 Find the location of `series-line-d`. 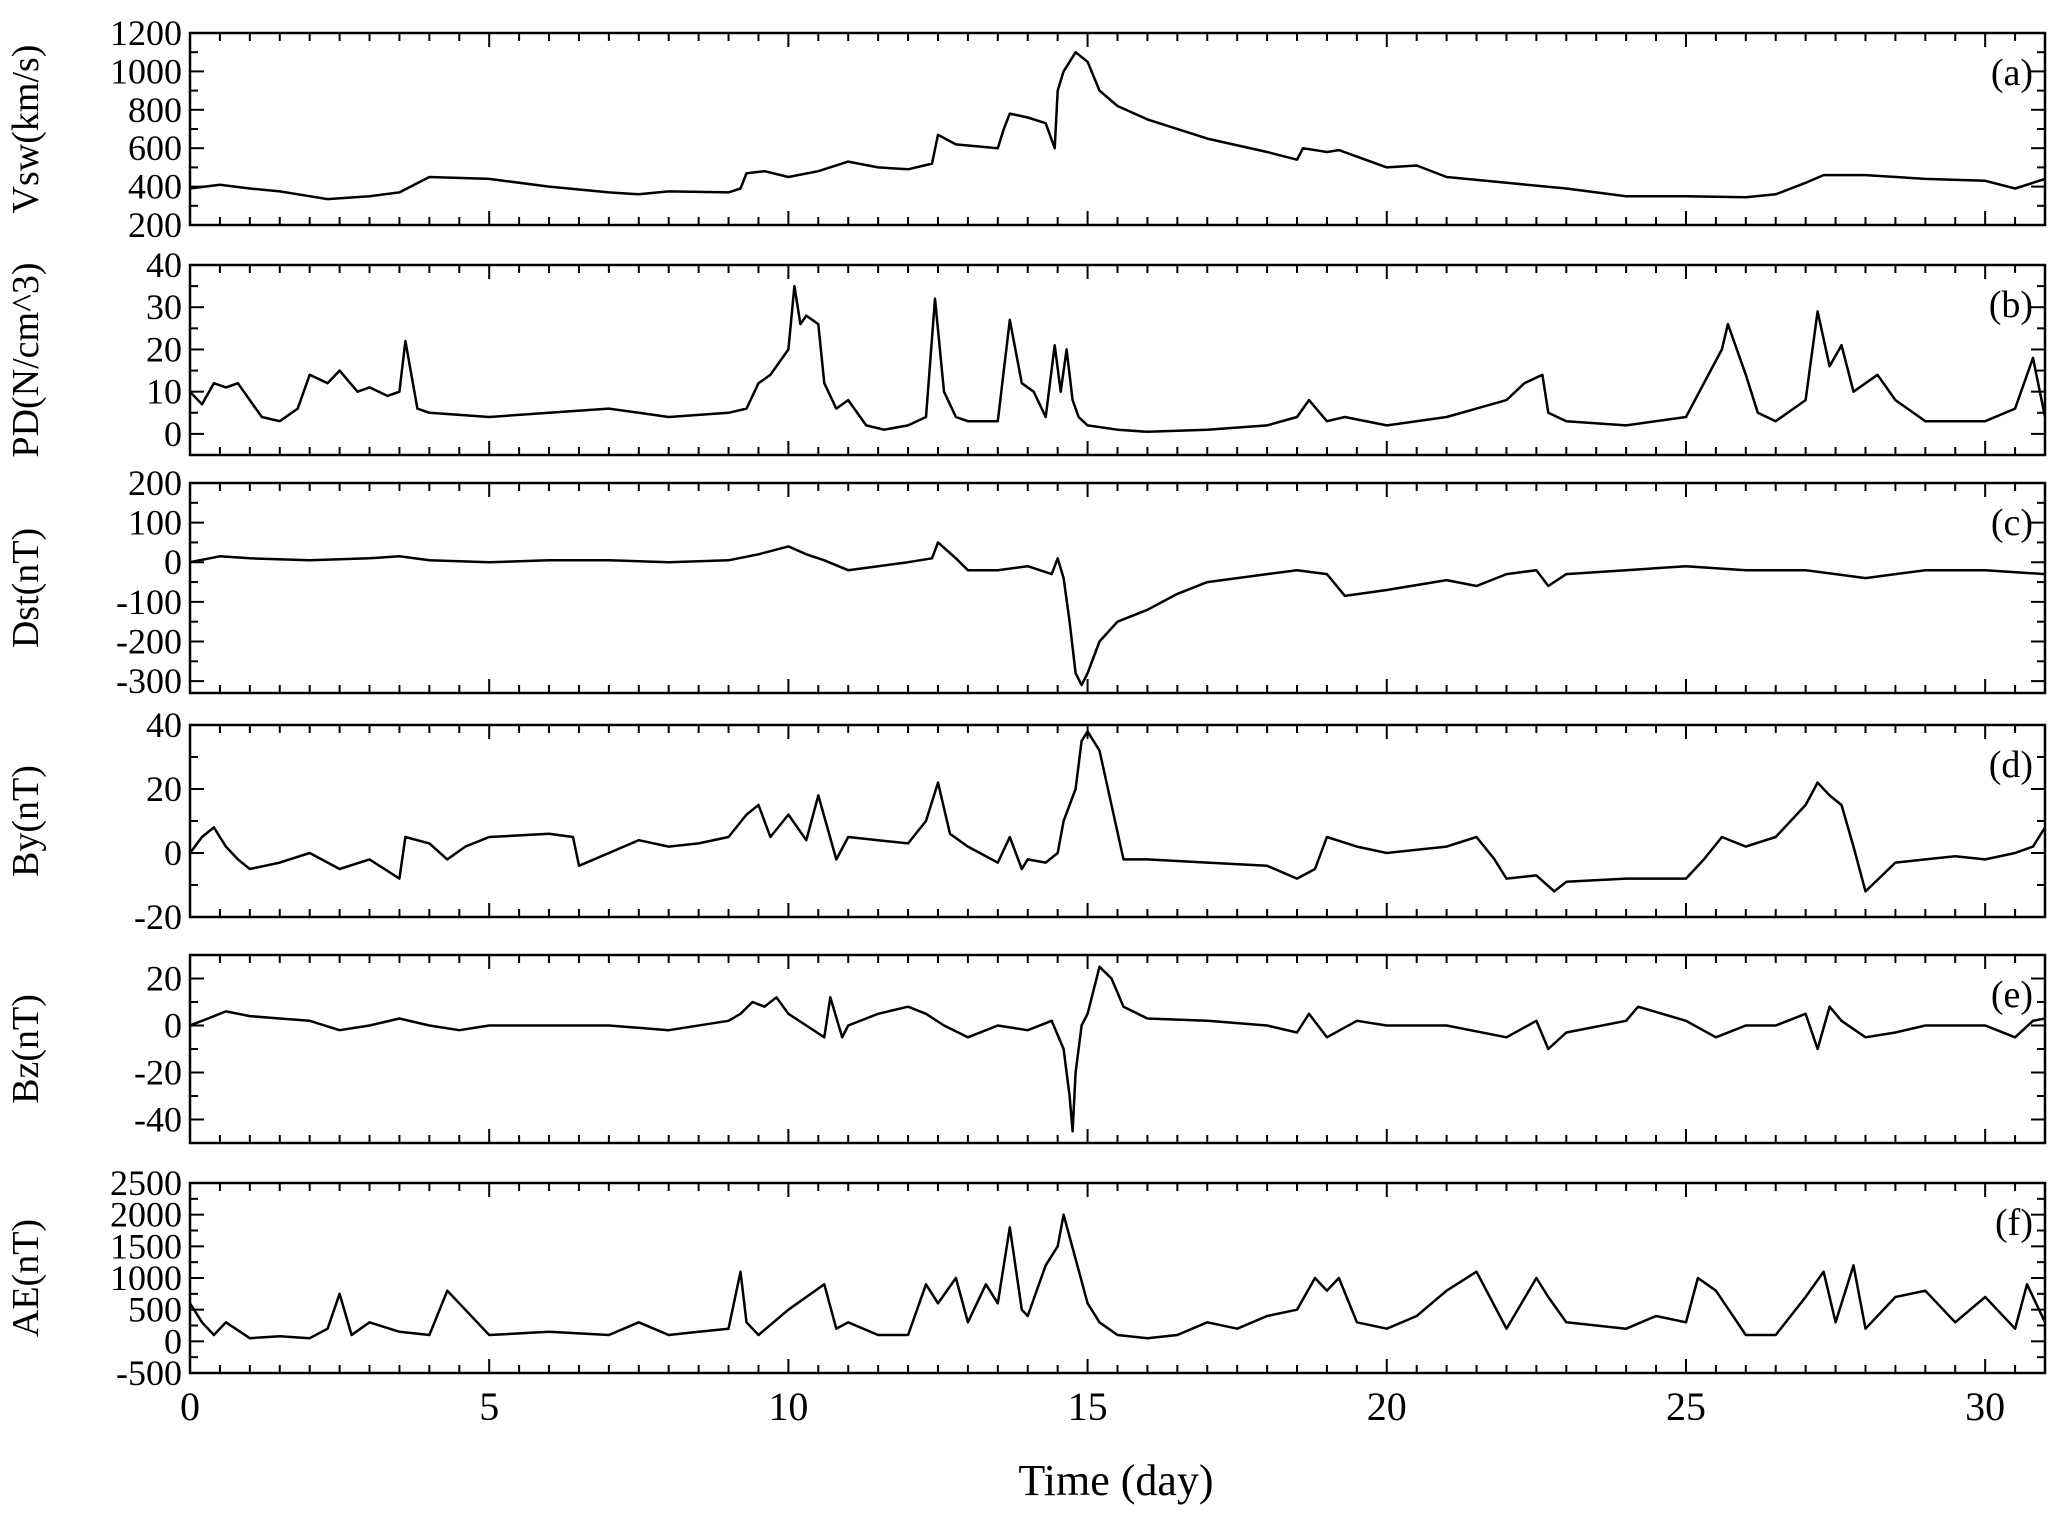

series-line-d is located at coordinates (1117, 811).